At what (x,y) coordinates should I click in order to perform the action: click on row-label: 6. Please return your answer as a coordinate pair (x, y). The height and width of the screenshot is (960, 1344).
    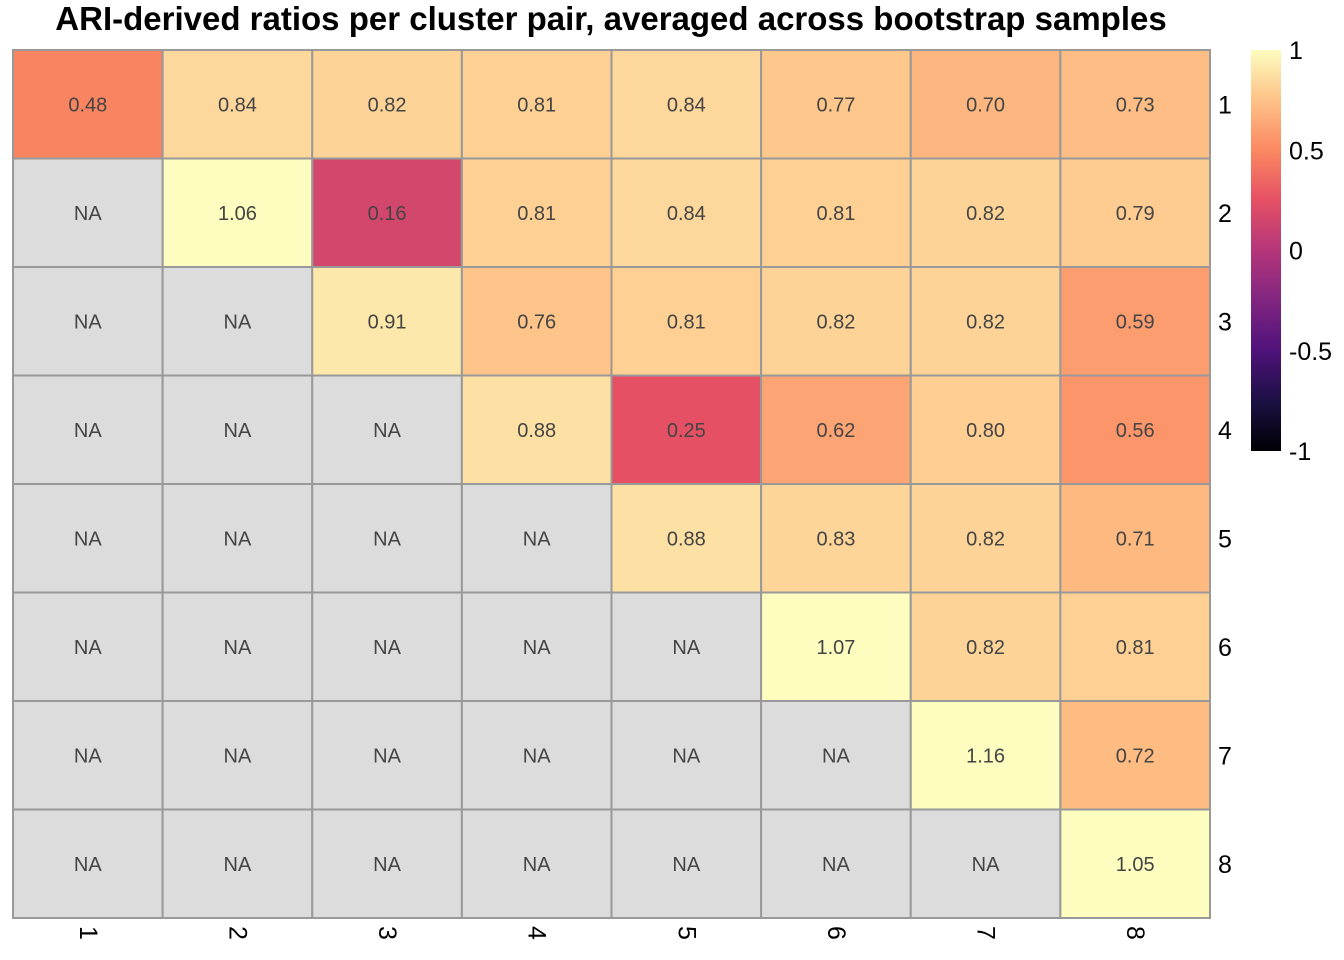
    Looking at the image, I should click on (1225, 648).